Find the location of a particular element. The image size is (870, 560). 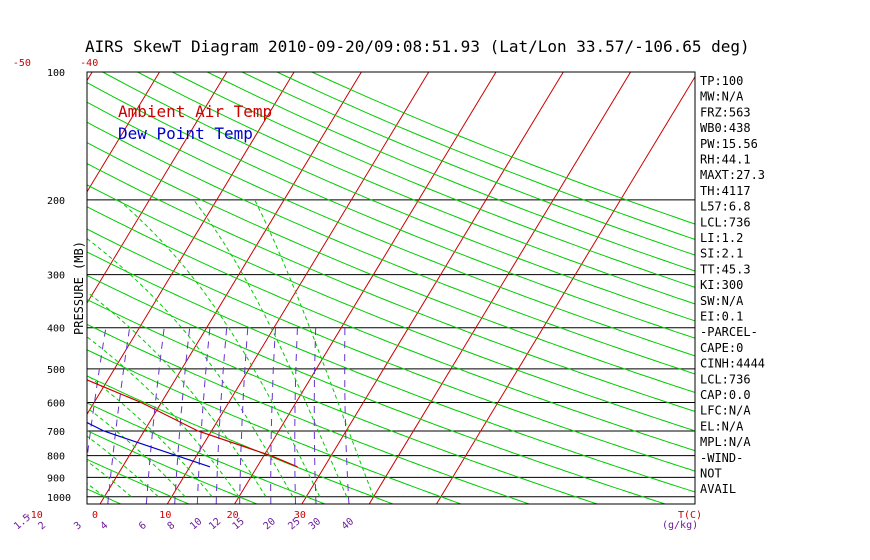

top-temp-tick: -40 is located at coordinates (89, 63).